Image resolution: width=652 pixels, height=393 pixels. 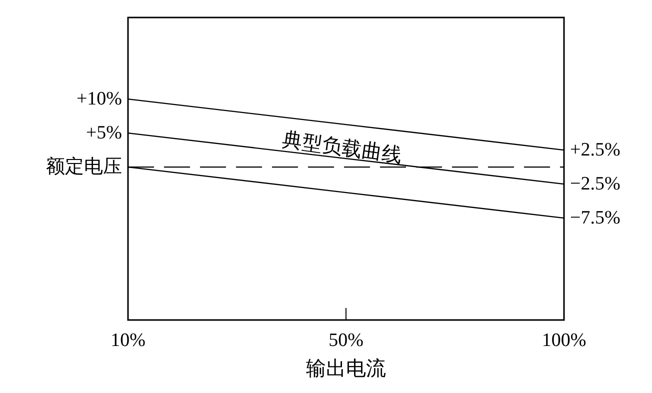 I want to click on x-tick-label: 50%, so click(x=346, y=340).